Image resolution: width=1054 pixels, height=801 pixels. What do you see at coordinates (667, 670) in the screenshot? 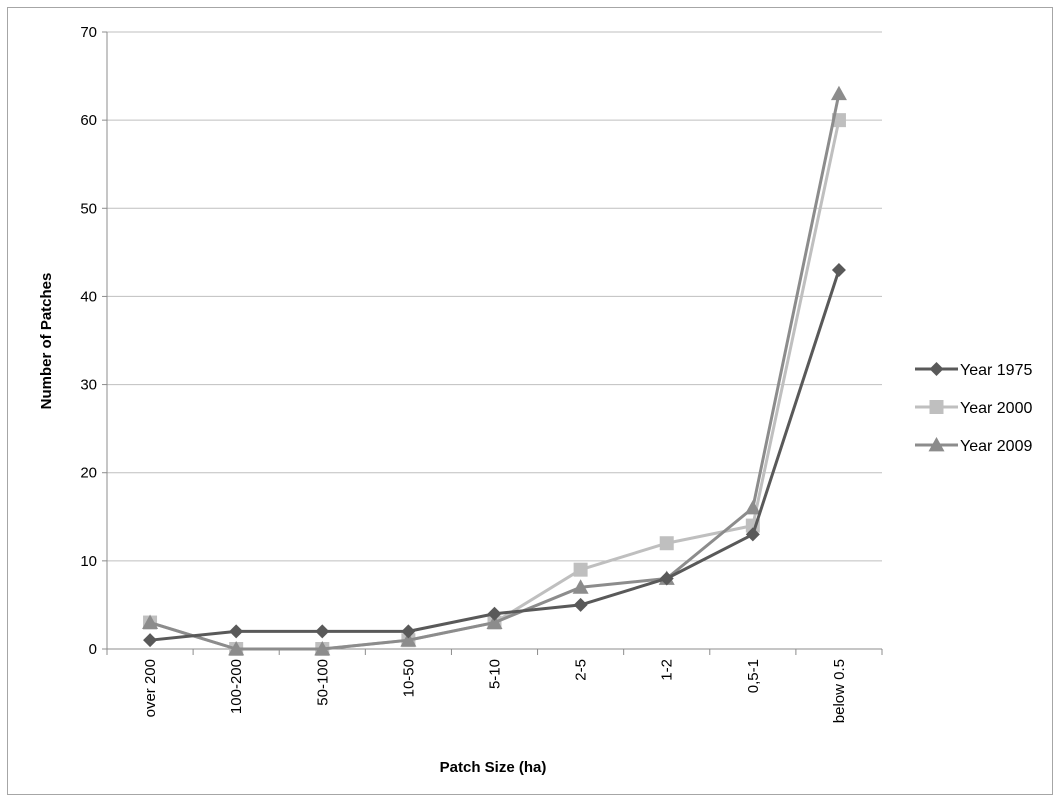
I see `x-tick-1-2: 1-2` at bounding box center [667, 670].